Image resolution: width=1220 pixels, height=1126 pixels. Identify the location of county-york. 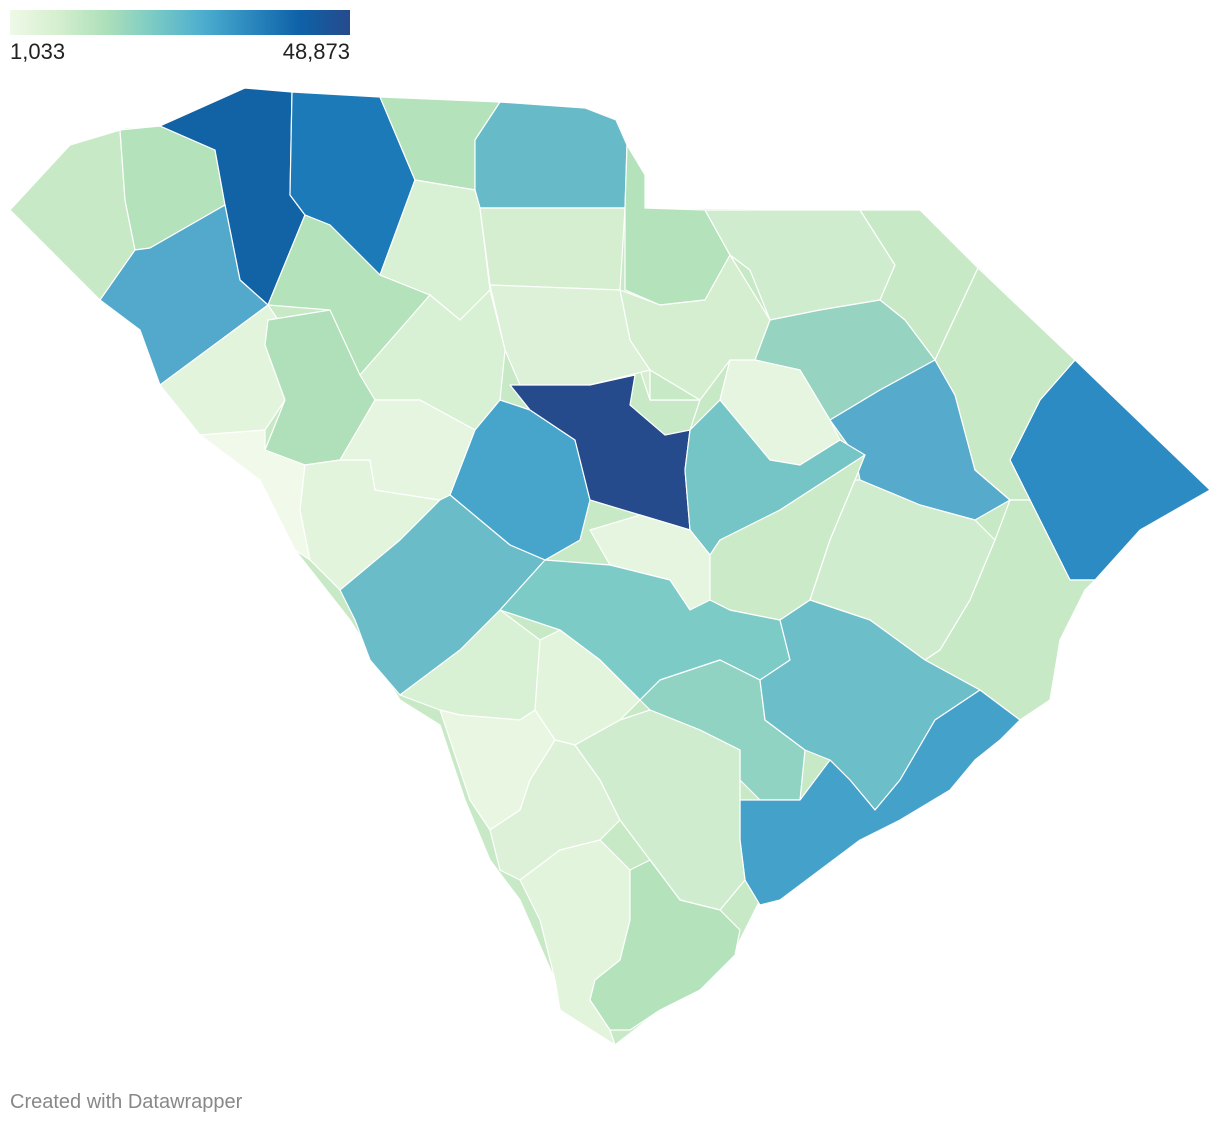
(551, 155).